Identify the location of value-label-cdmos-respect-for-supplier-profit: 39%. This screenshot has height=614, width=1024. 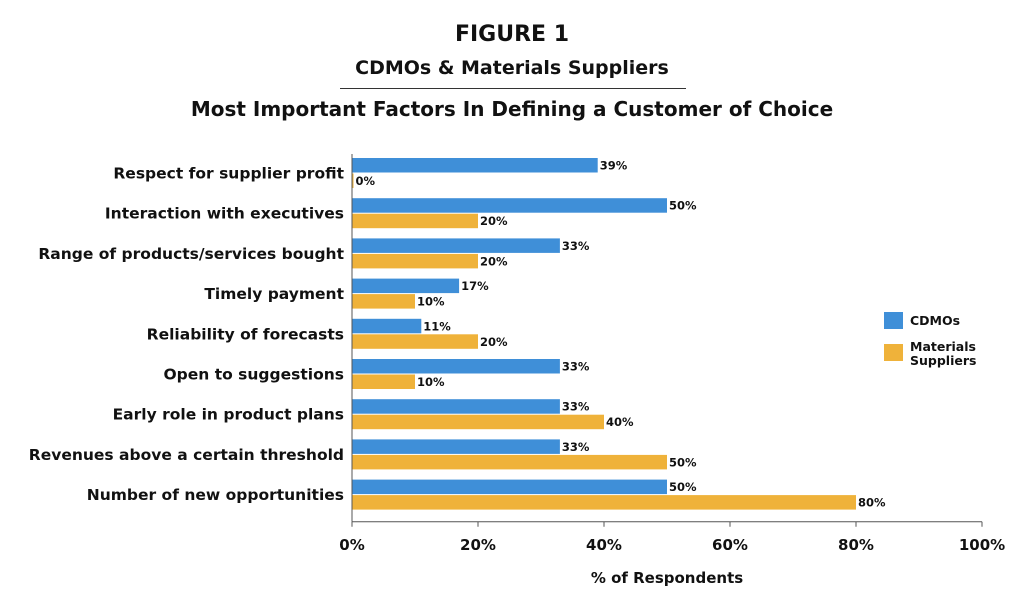
(614, 166).